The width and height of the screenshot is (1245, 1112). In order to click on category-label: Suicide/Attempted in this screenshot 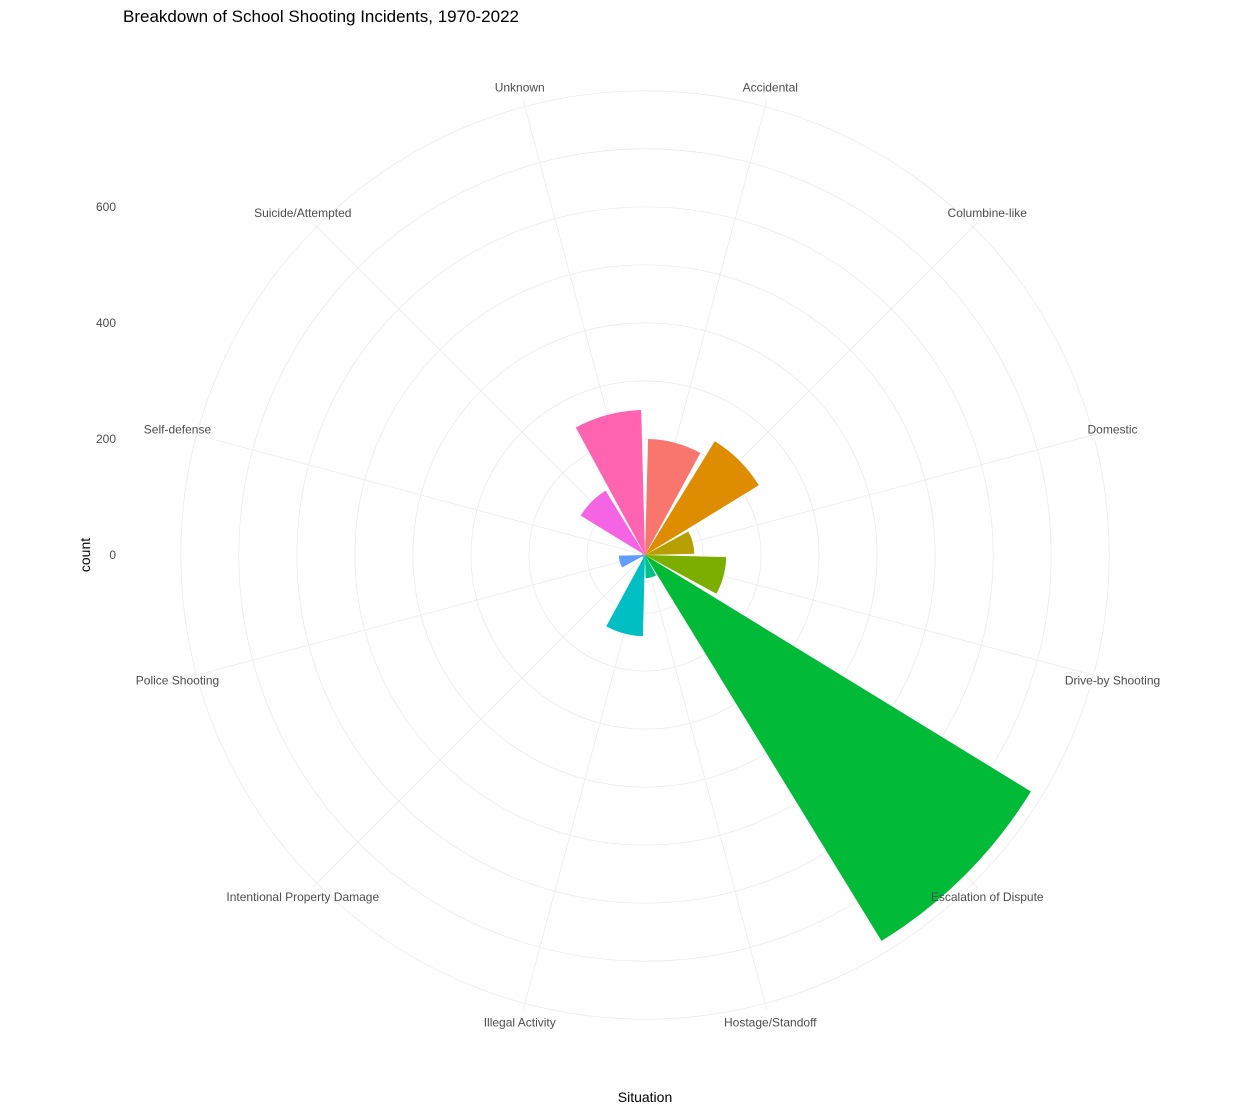, I will do `click(302, 213)`.